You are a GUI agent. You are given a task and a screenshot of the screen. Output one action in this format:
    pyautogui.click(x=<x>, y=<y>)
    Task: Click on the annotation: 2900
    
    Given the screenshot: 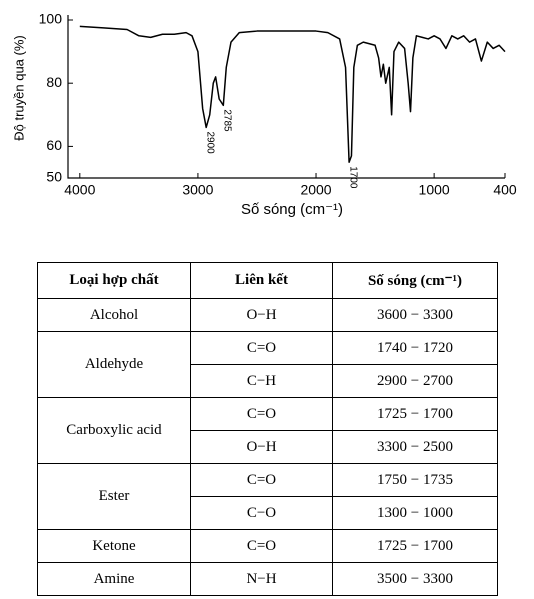 What is the action you would take?
    pyautogui.click(x=210, y=142)
    